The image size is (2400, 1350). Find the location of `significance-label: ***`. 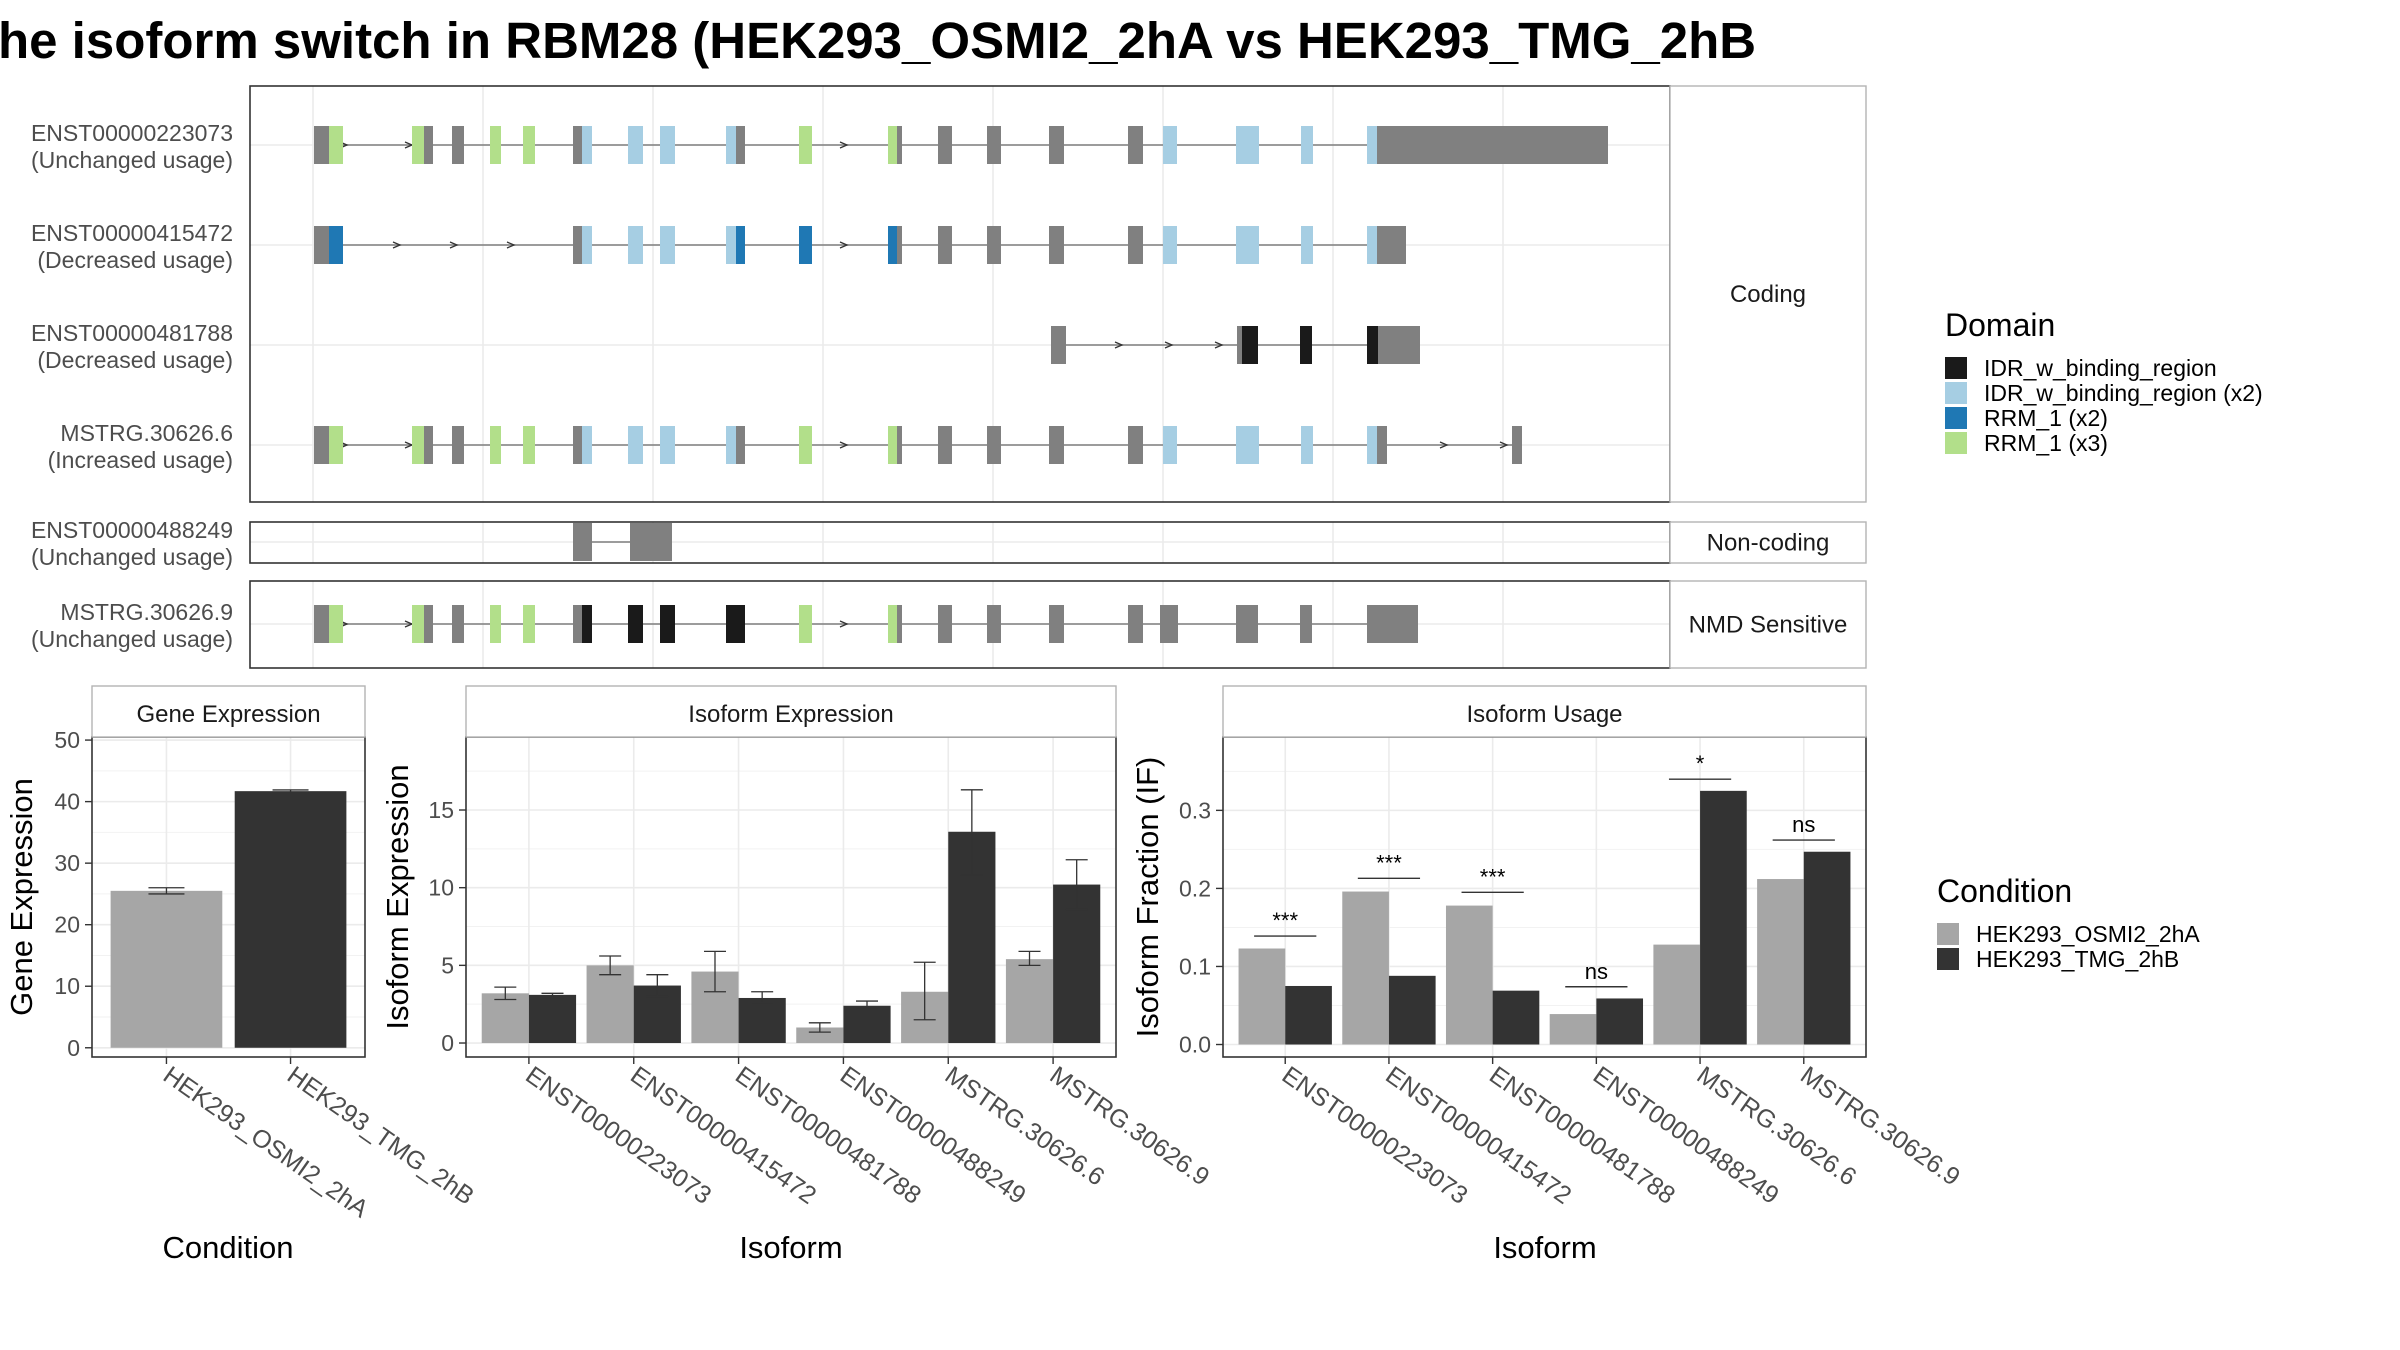

significance-label: *** is located at coordinates (1285, 920).